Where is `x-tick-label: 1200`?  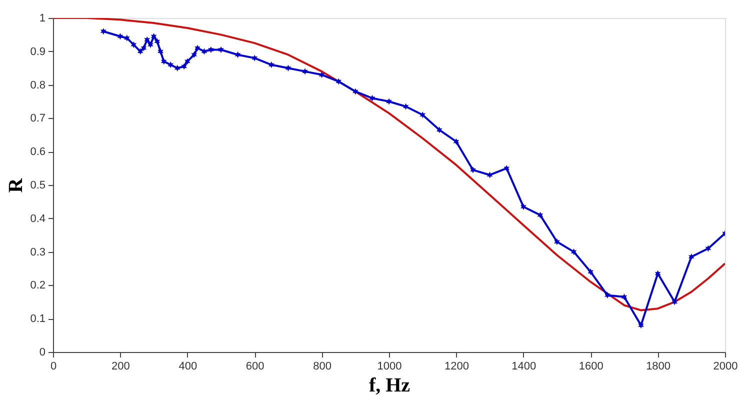
x-tick-label: 1200 is located at coordinates (456, 366).